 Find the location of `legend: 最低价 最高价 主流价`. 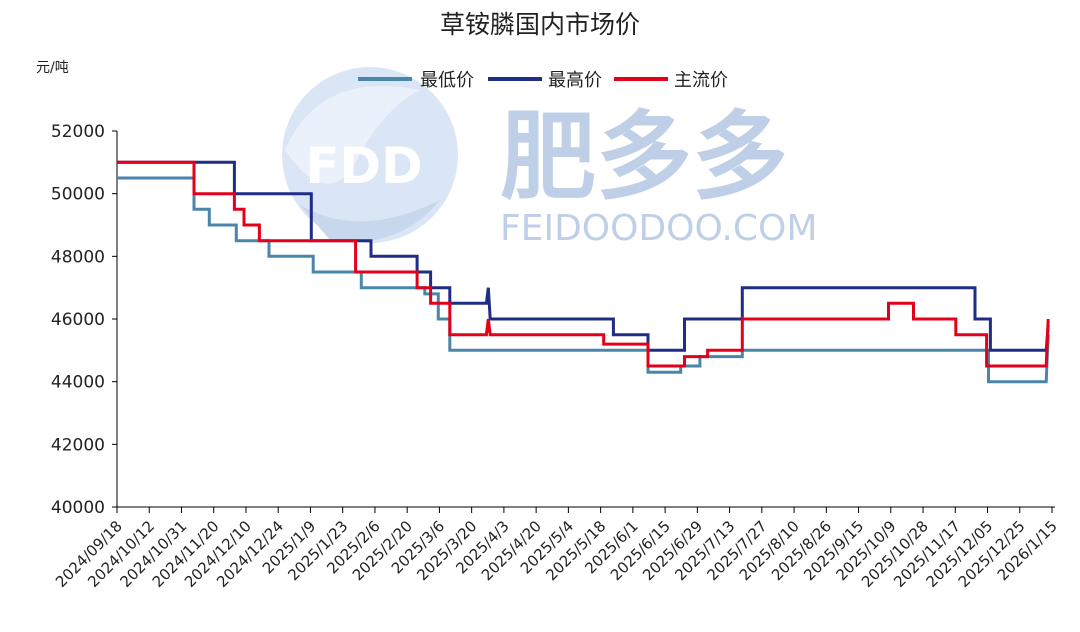

legend: 最低价 最高价 主流价 is located at coordinates (543, 80).